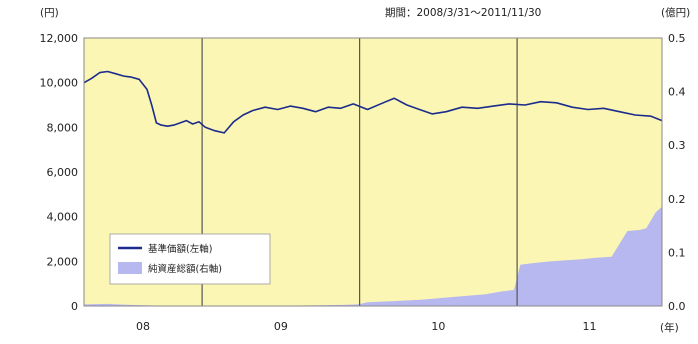  Describe the element at coordinates (130, 268) in the screenshot. I see `legend-swatch-assets` at that location.